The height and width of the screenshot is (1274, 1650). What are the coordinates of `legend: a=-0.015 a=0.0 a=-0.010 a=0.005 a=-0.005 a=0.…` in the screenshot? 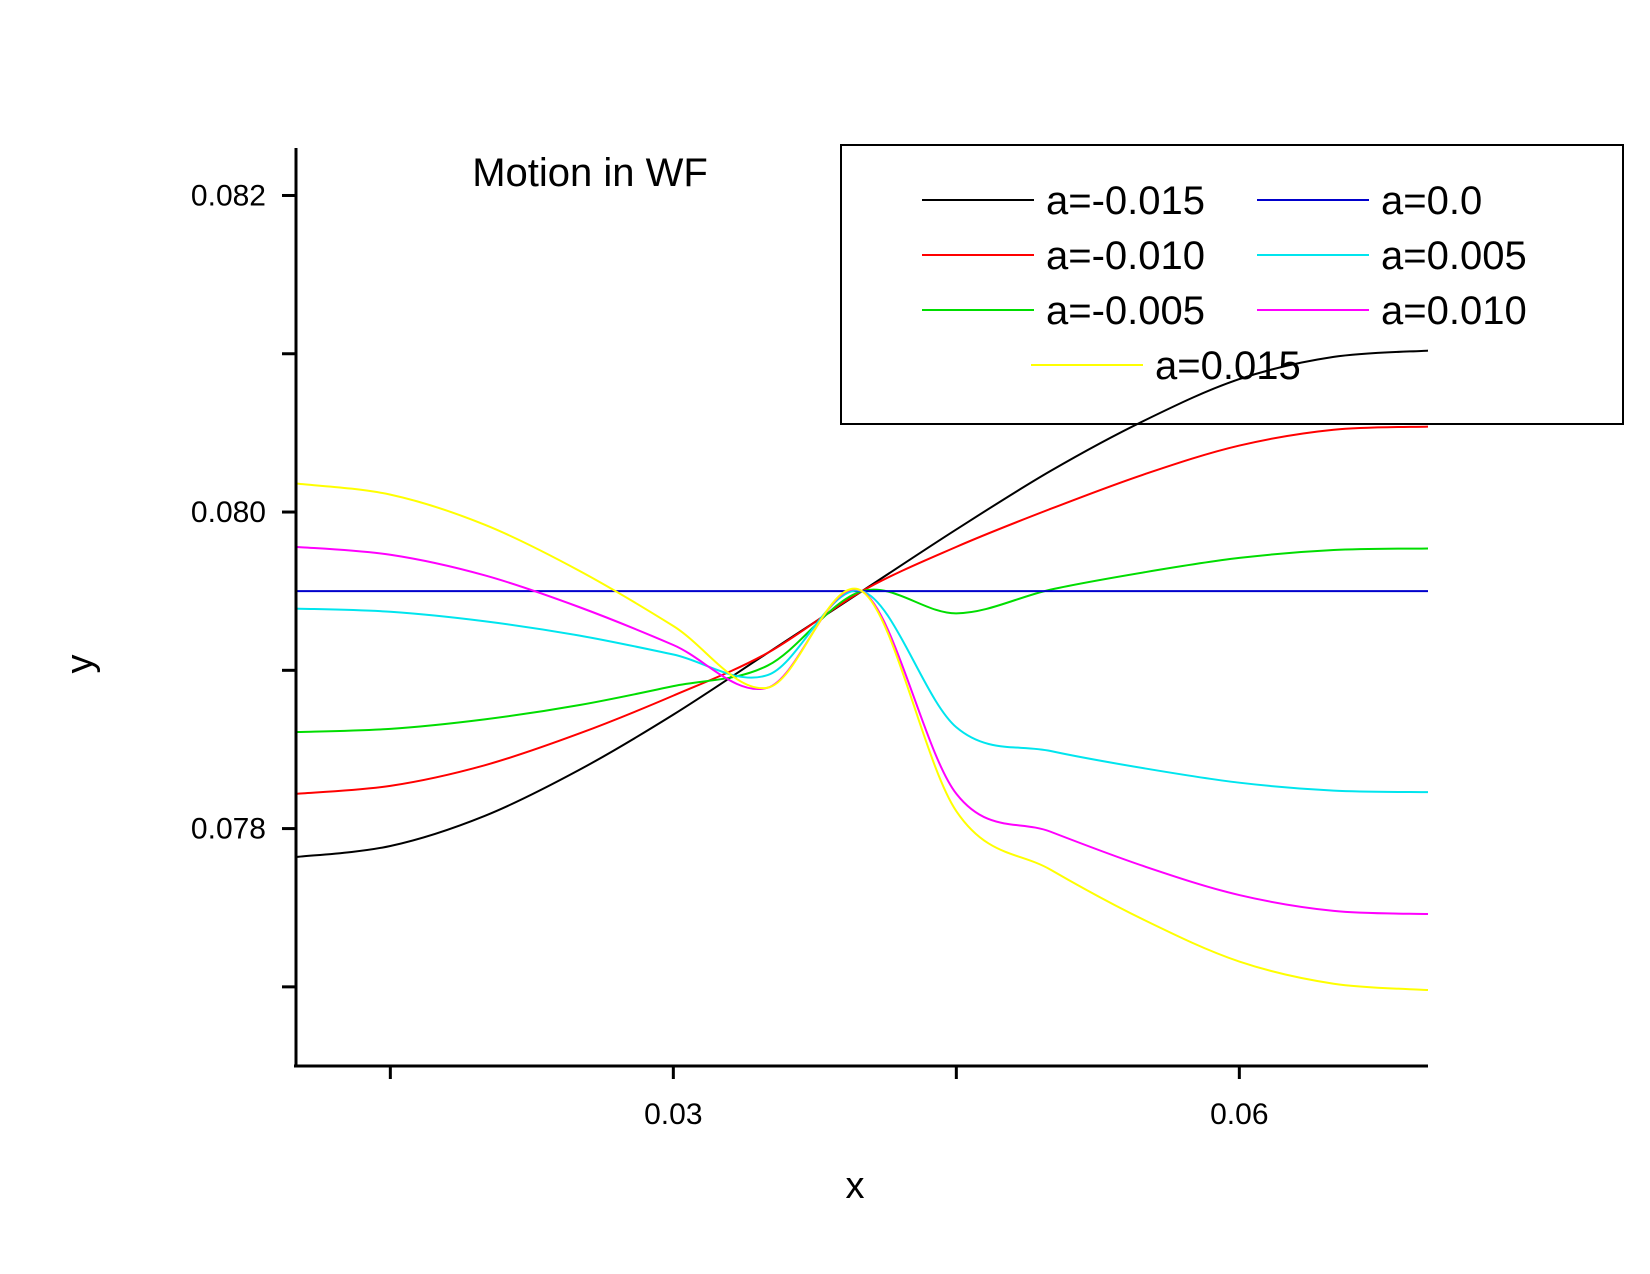 It's located at (1232, 284).